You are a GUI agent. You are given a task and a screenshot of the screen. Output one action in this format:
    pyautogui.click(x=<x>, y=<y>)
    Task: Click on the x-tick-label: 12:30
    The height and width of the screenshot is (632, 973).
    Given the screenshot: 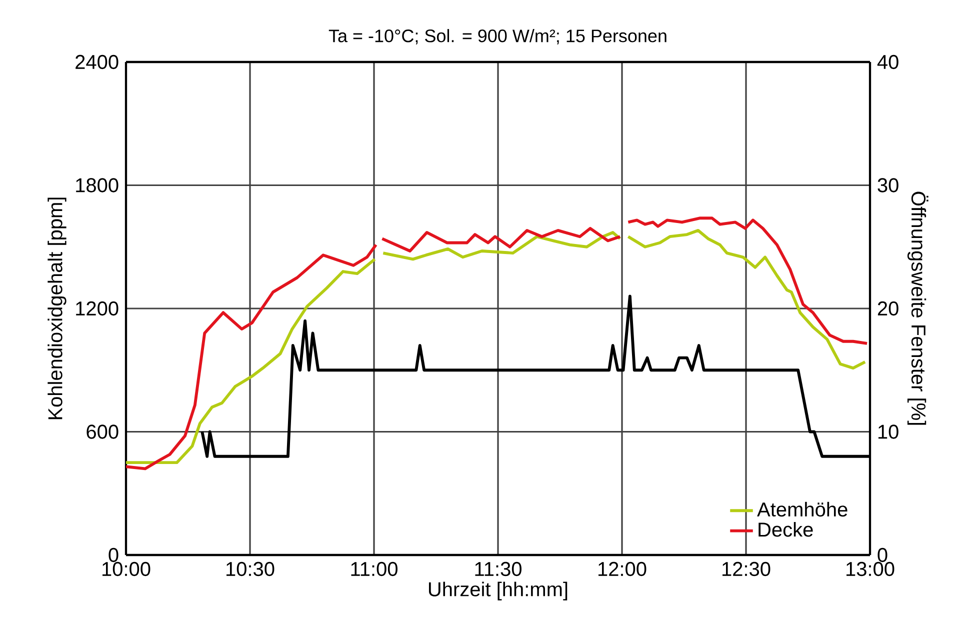 What is the action you would take?
    pyautogui.click(x=746, y=569)
    